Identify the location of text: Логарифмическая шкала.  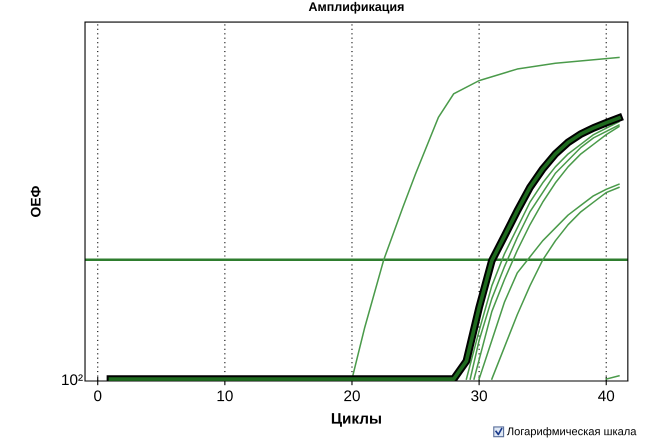
(571, 432).